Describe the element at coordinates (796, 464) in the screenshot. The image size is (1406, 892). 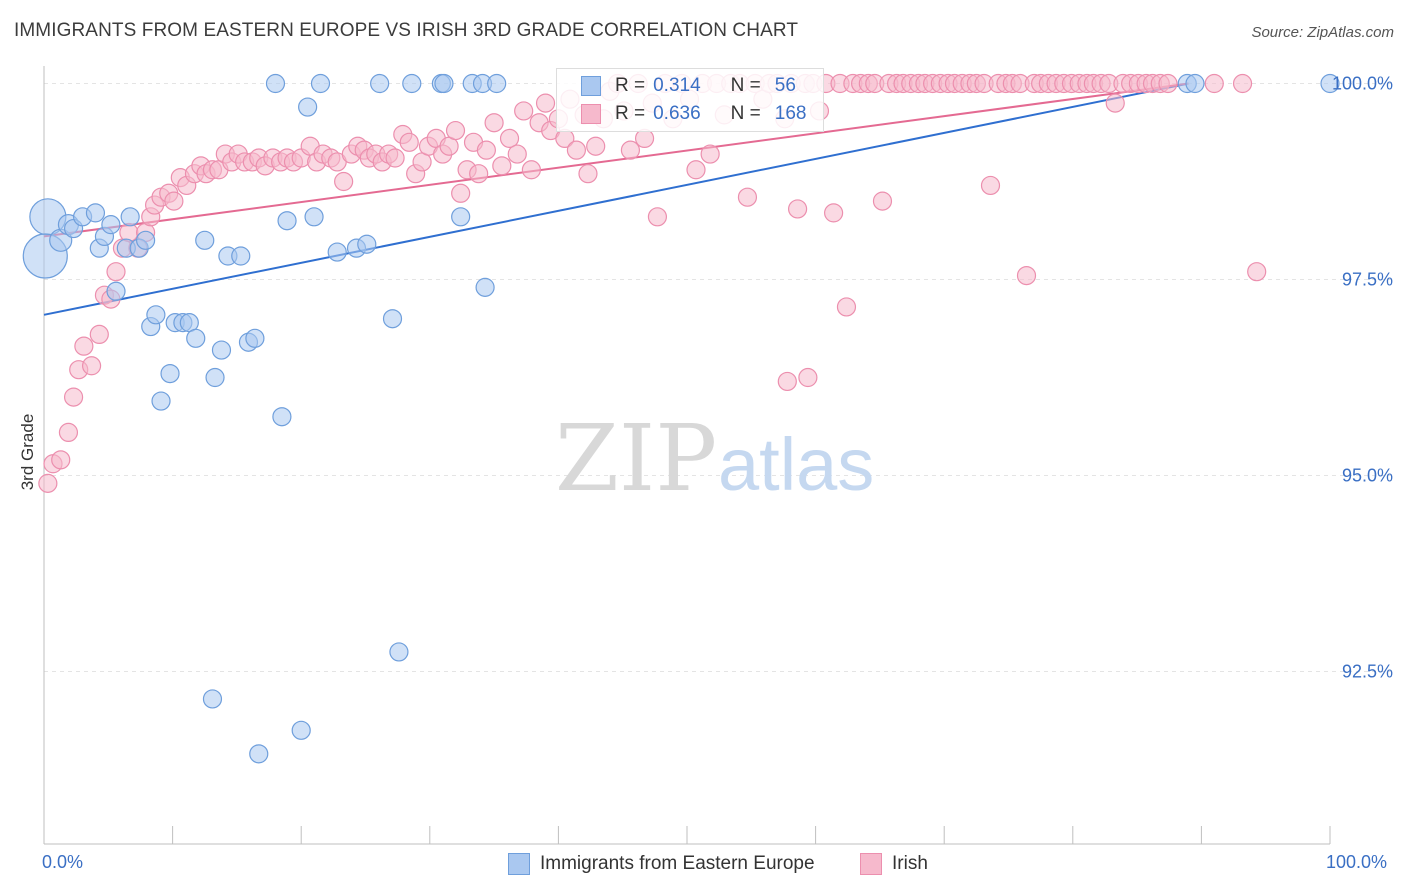
I see `watermark-atlas: atlas` at that location.